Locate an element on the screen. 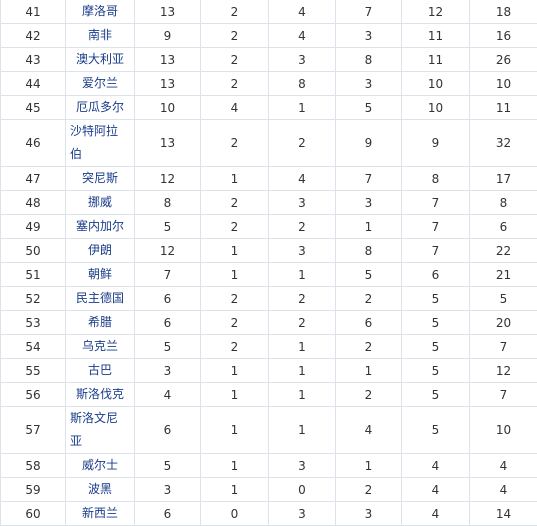  team-name-cell: 南非 is located at coordinates (100, 36).